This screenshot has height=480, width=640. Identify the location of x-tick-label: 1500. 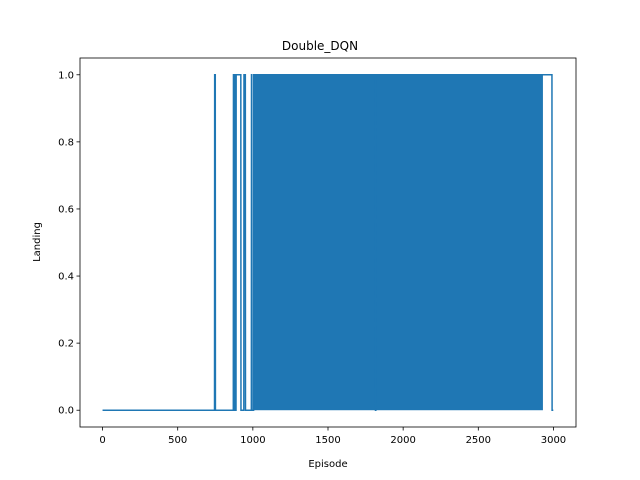
(327, 440).